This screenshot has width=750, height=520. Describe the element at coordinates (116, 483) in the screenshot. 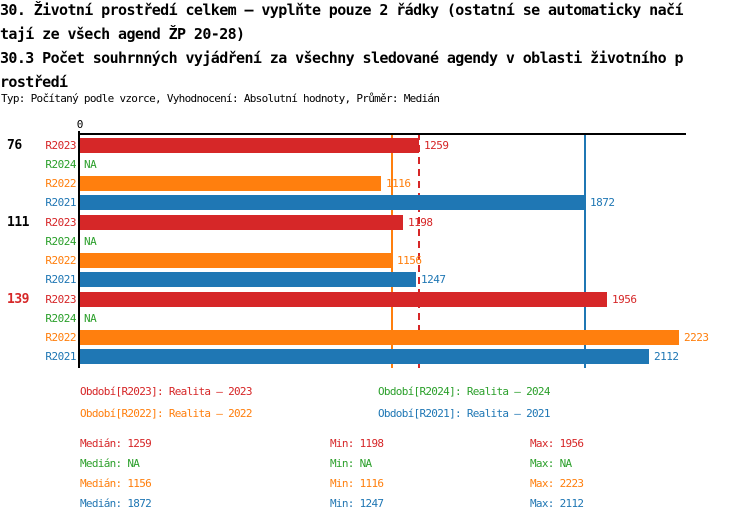

I see `stat-median-R2022: Medián: 1156` at that location.